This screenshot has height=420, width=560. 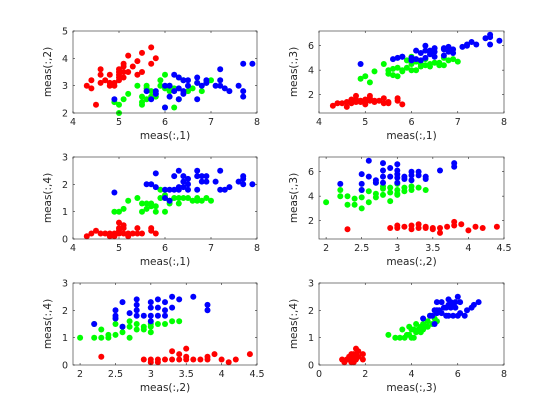 I want to click on x-tick-label: 2.5, so click(x=115, y=374).